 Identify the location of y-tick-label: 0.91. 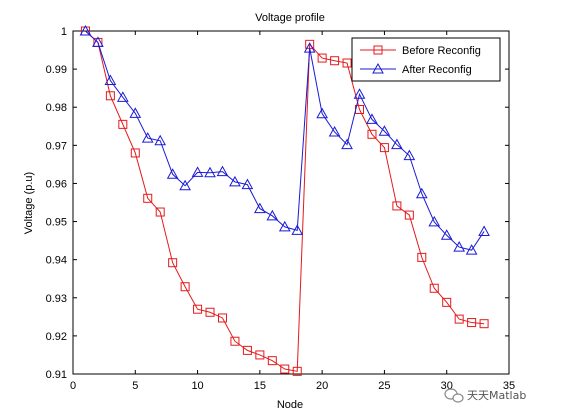
(56, 375).